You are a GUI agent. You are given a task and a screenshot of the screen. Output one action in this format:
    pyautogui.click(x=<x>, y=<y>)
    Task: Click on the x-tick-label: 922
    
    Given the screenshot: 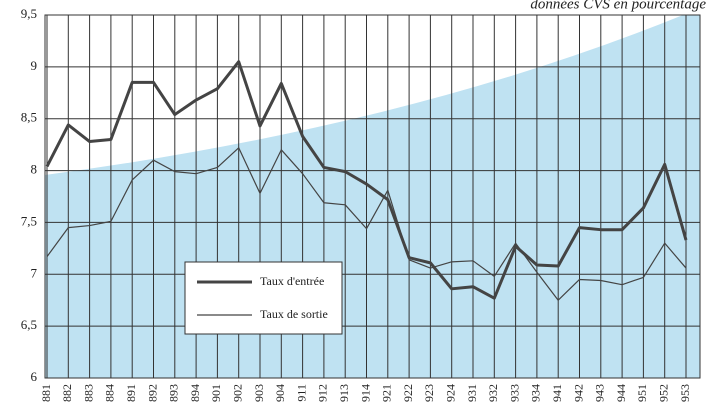 What is the action you would take?
    pyautogui.click(x=408, y=393)
    